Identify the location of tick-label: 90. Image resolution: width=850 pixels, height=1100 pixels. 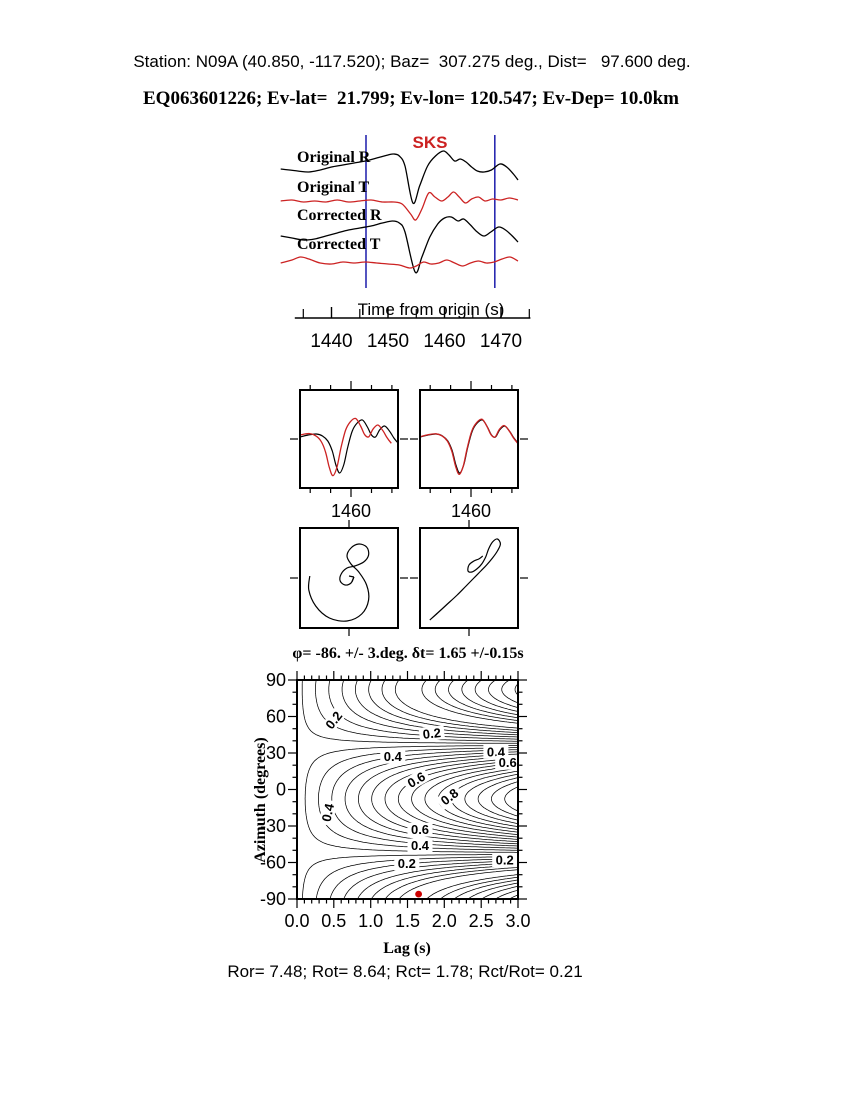
(276, 680).